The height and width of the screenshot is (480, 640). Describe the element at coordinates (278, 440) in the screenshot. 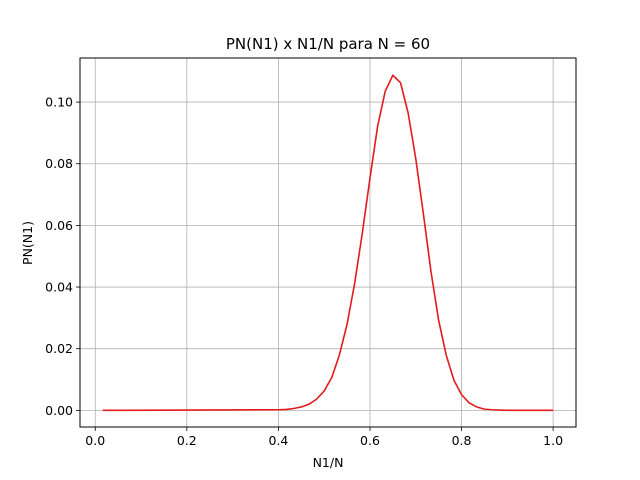

I see `x-tick-label: 0.4` at that location.